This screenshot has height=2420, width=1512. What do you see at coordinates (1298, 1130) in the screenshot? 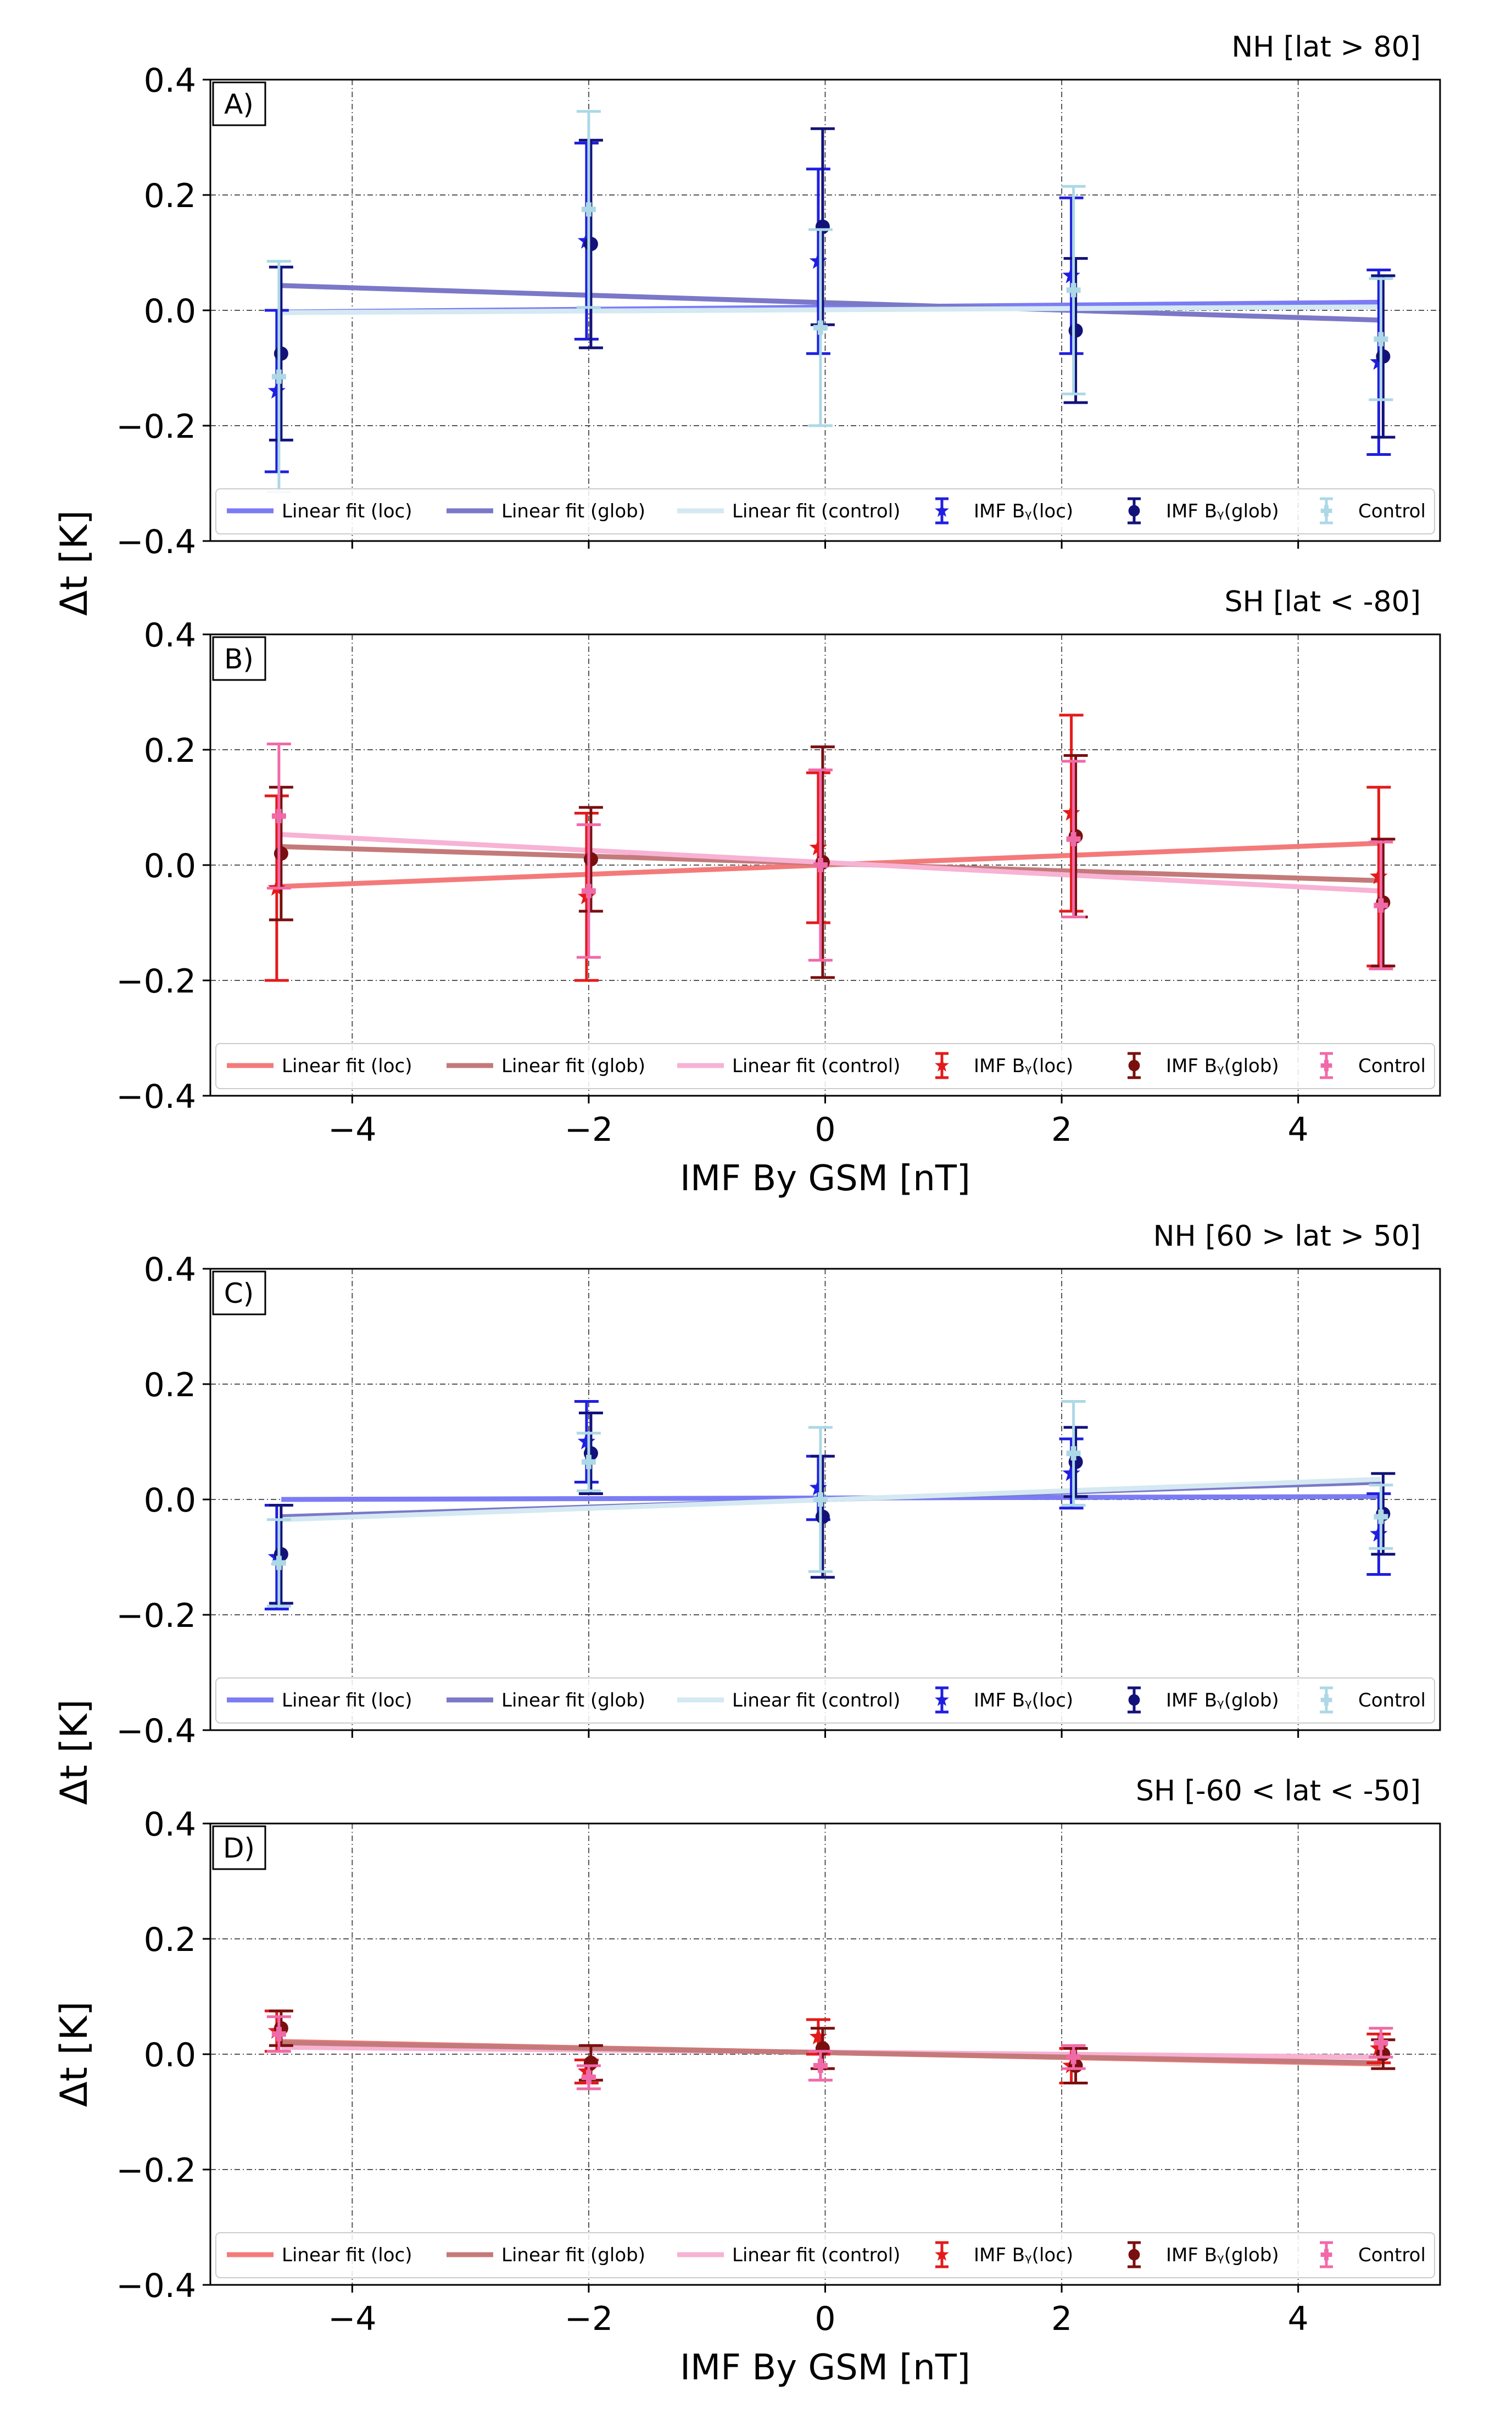
I see `x-tick-label: 4` at bounding box center [1298, 1130].